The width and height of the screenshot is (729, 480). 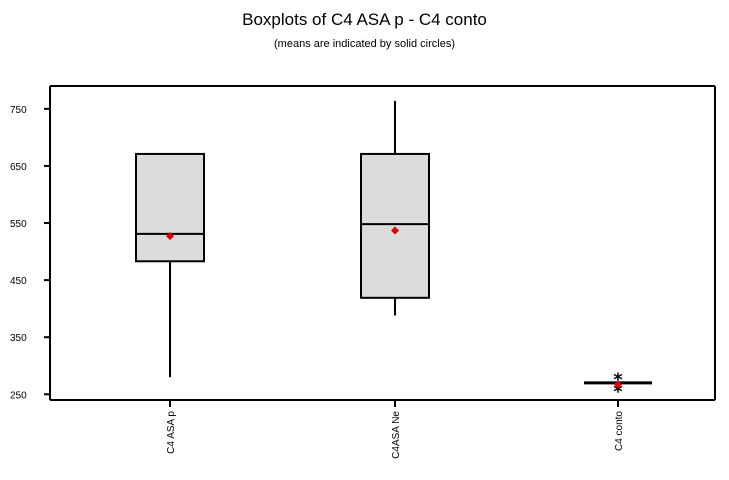 I want to click on x-tick-label: C4ASA Ne, so click(x=396, y=435).